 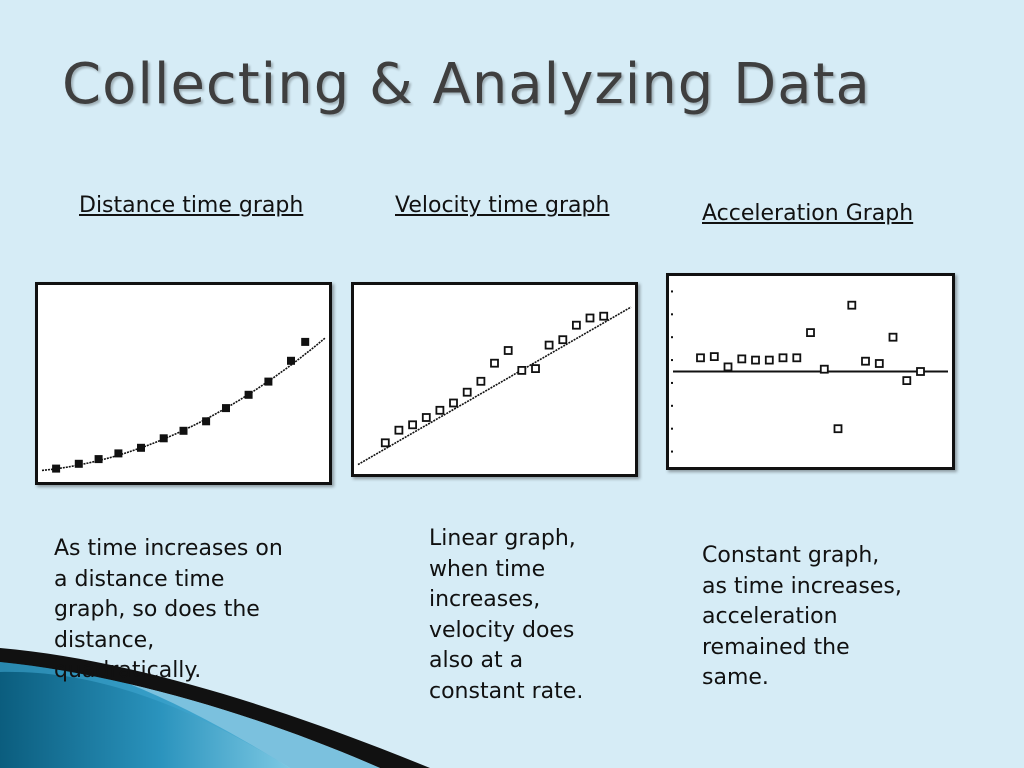 What do you see at coordinates (139, 579) in the screenshot?
I see `caption-line: a distance time` at bounding box center [139, 579].